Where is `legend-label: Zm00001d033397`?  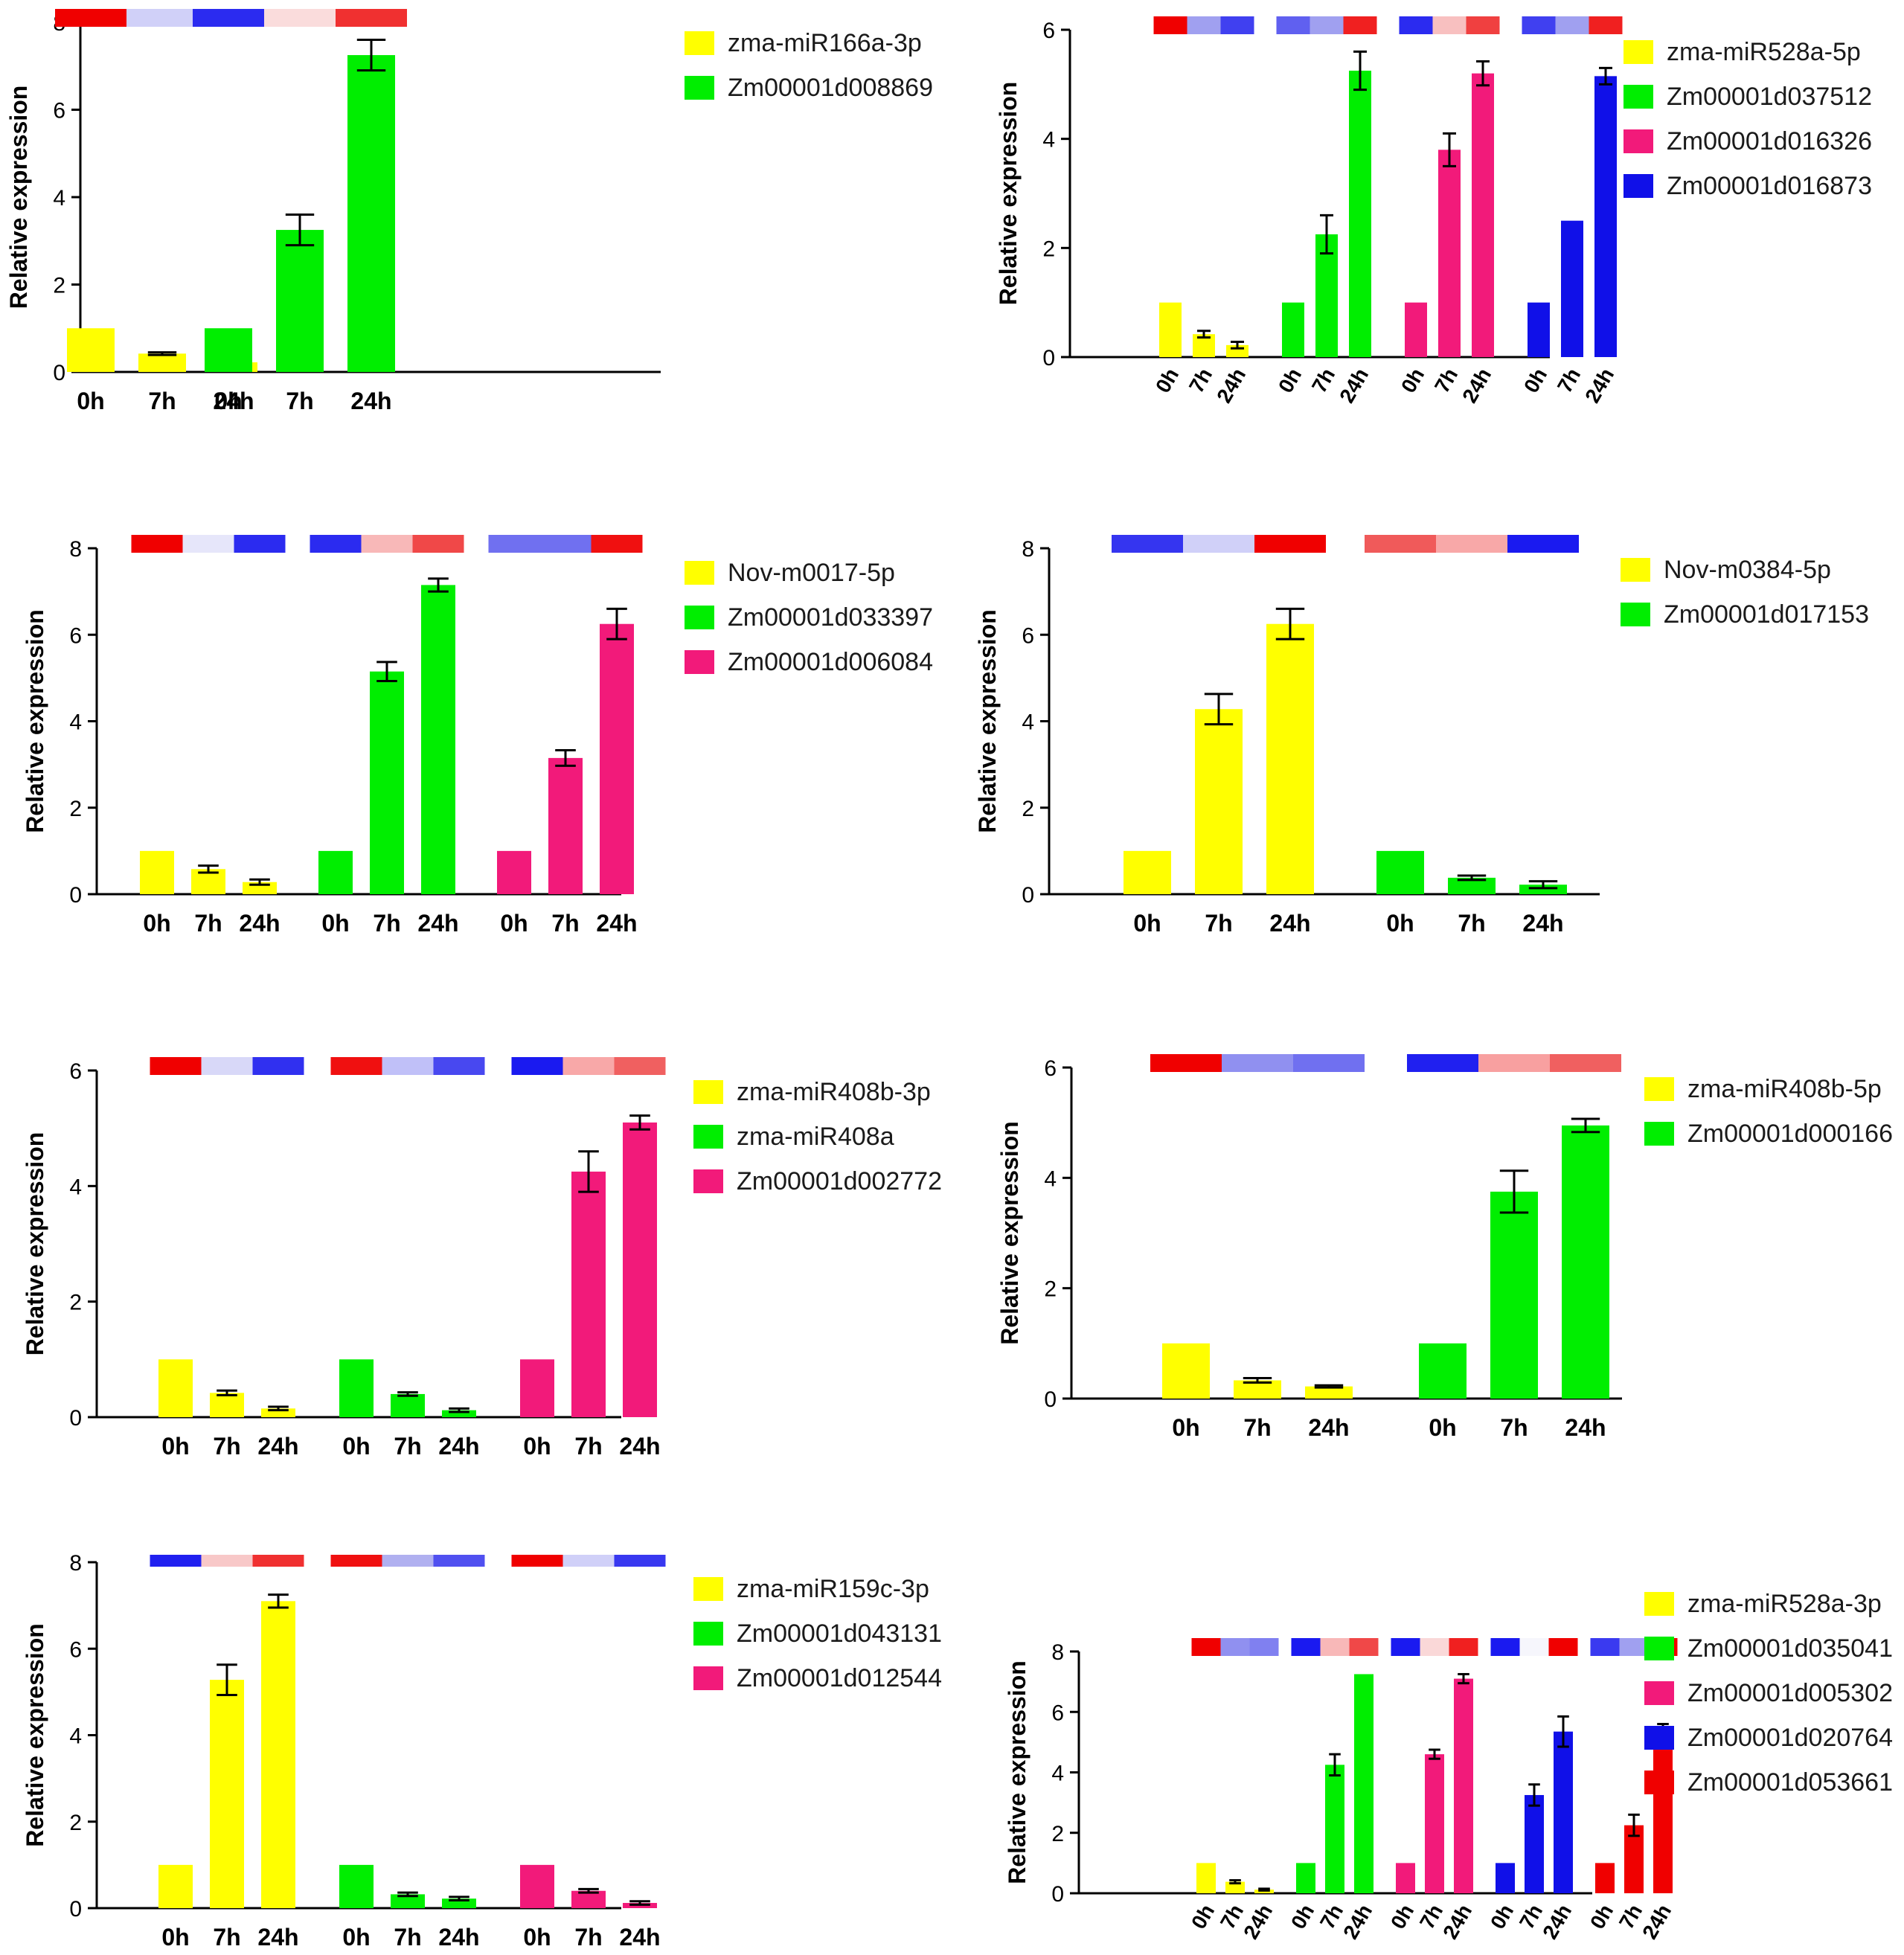
legend-label: Zm00001d033397 is located at coordinates (831, 617).